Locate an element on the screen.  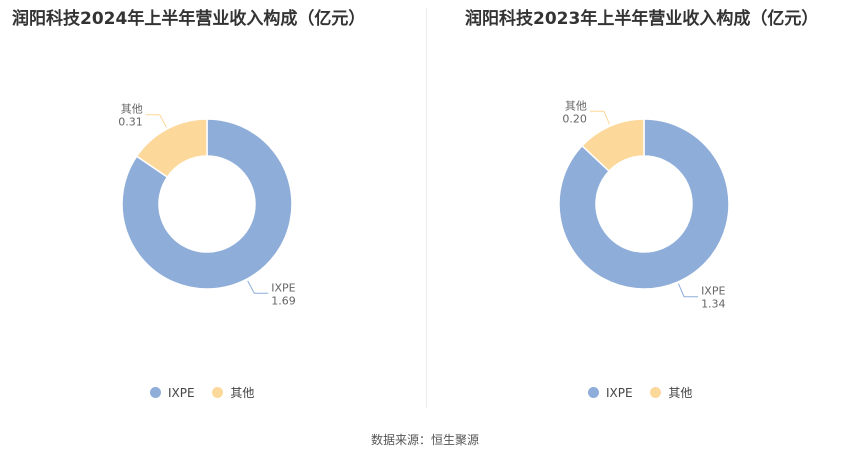
slice-value-label: 1.34 is located at coordinates (713, 304).